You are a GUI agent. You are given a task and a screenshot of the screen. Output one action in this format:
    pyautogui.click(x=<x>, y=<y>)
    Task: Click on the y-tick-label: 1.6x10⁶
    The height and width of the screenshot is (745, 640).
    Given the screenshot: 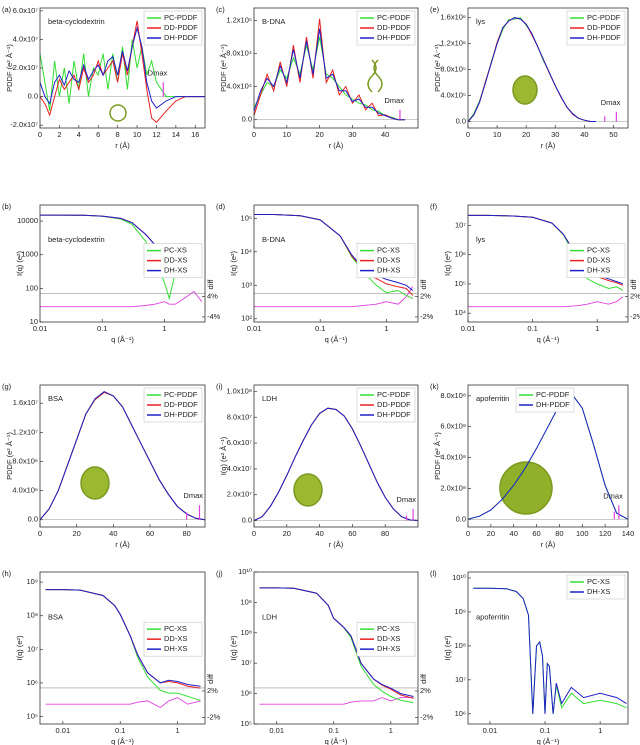 What is the action you would take?
    pyautogui.click(x=453, y=17)
    